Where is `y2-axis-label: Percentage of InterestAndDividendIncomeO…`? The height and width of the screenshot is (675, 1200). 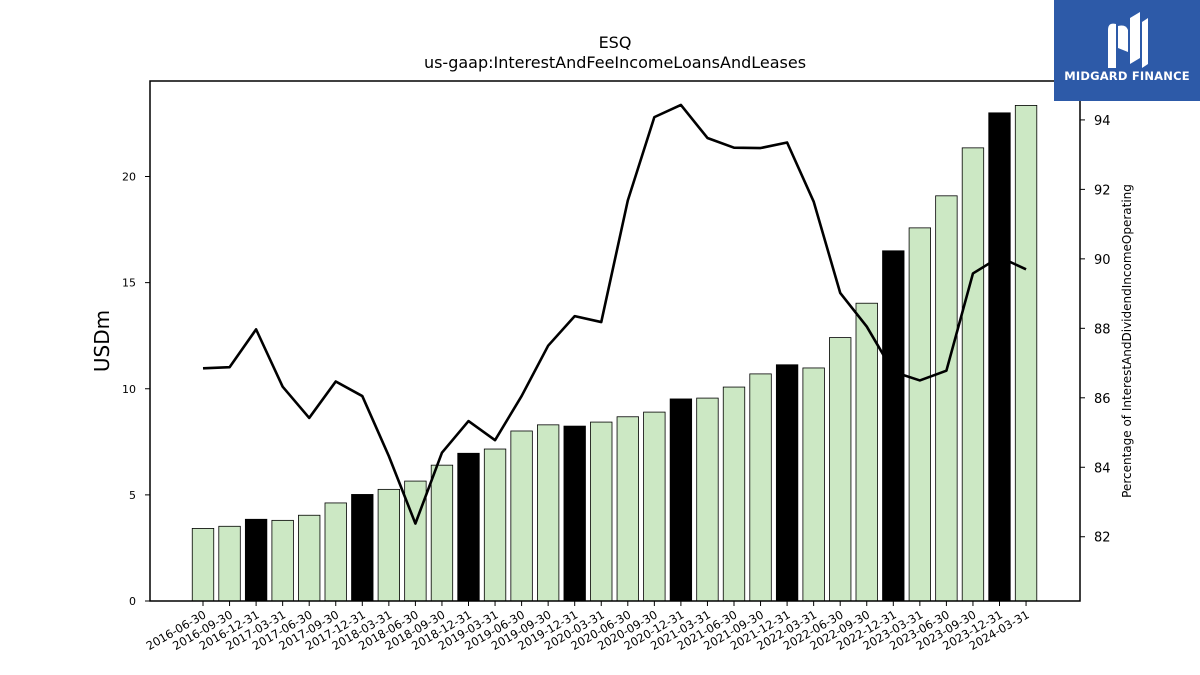 y2-axis-label: Percentage of InterestAndDividendIncomeO… is located at coordinates (1127, 341).